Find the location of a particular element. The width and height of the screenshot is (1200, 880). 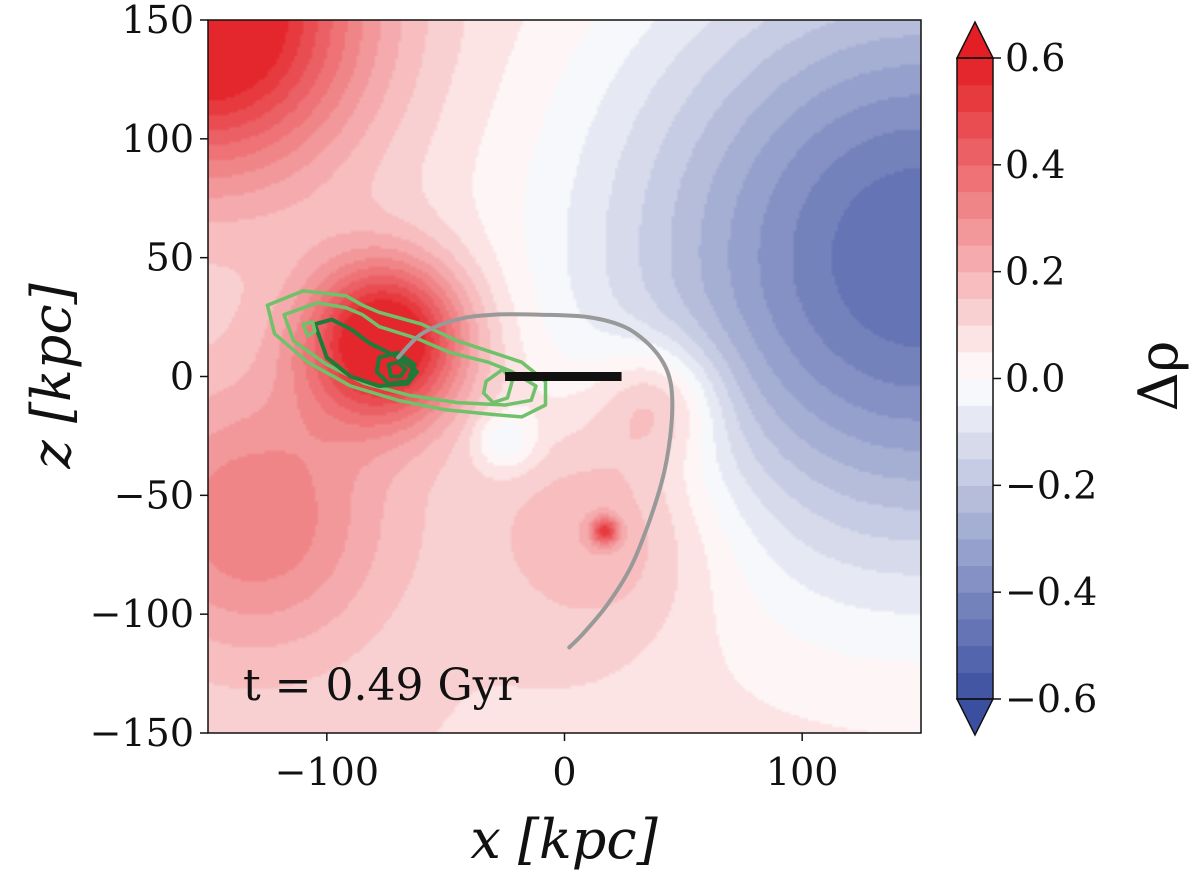

orbit-path is located at coordinates (535, 481).